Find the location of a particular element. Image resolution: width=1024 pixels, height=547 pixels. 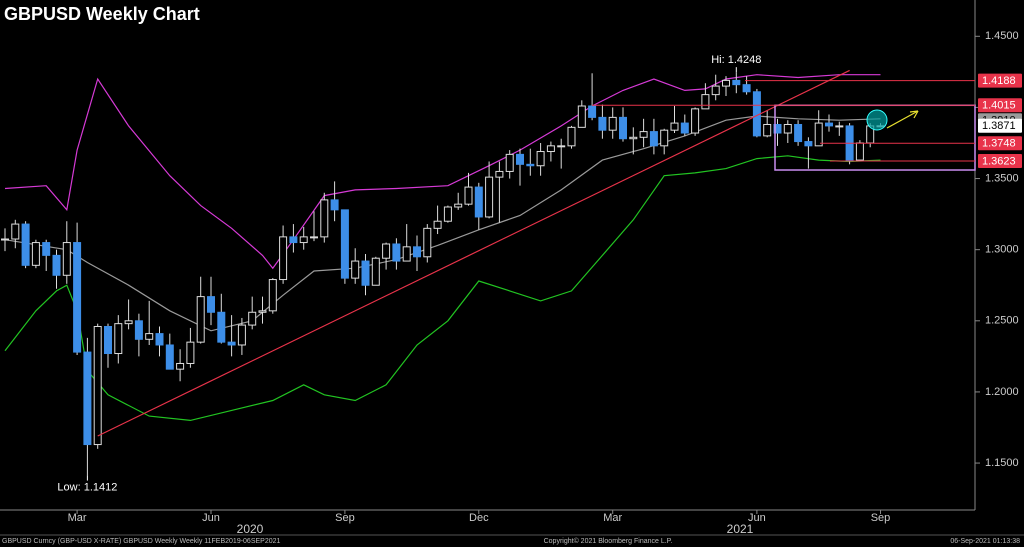

year-label: 2020 is located at coordinates (250, 529).